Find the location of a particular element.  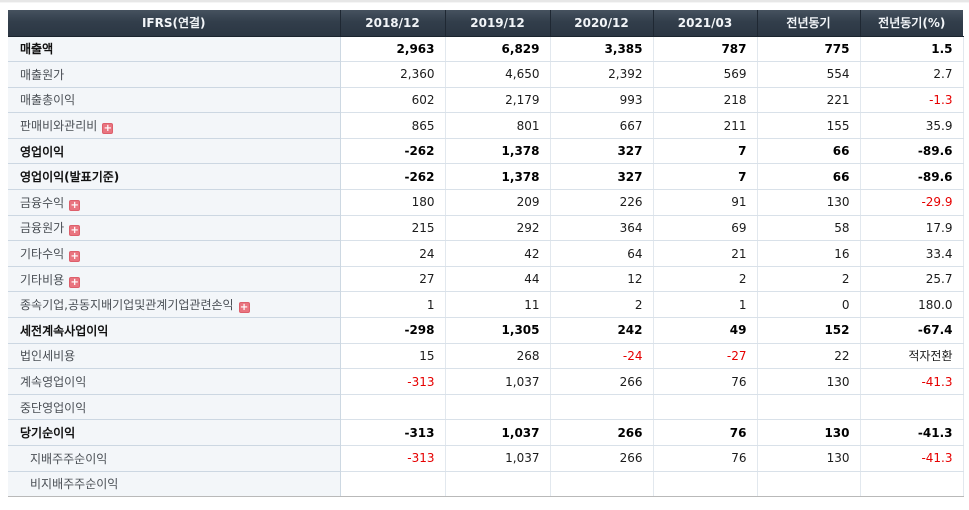

value-cell: -67.4 is located at coordinates (912, 330).